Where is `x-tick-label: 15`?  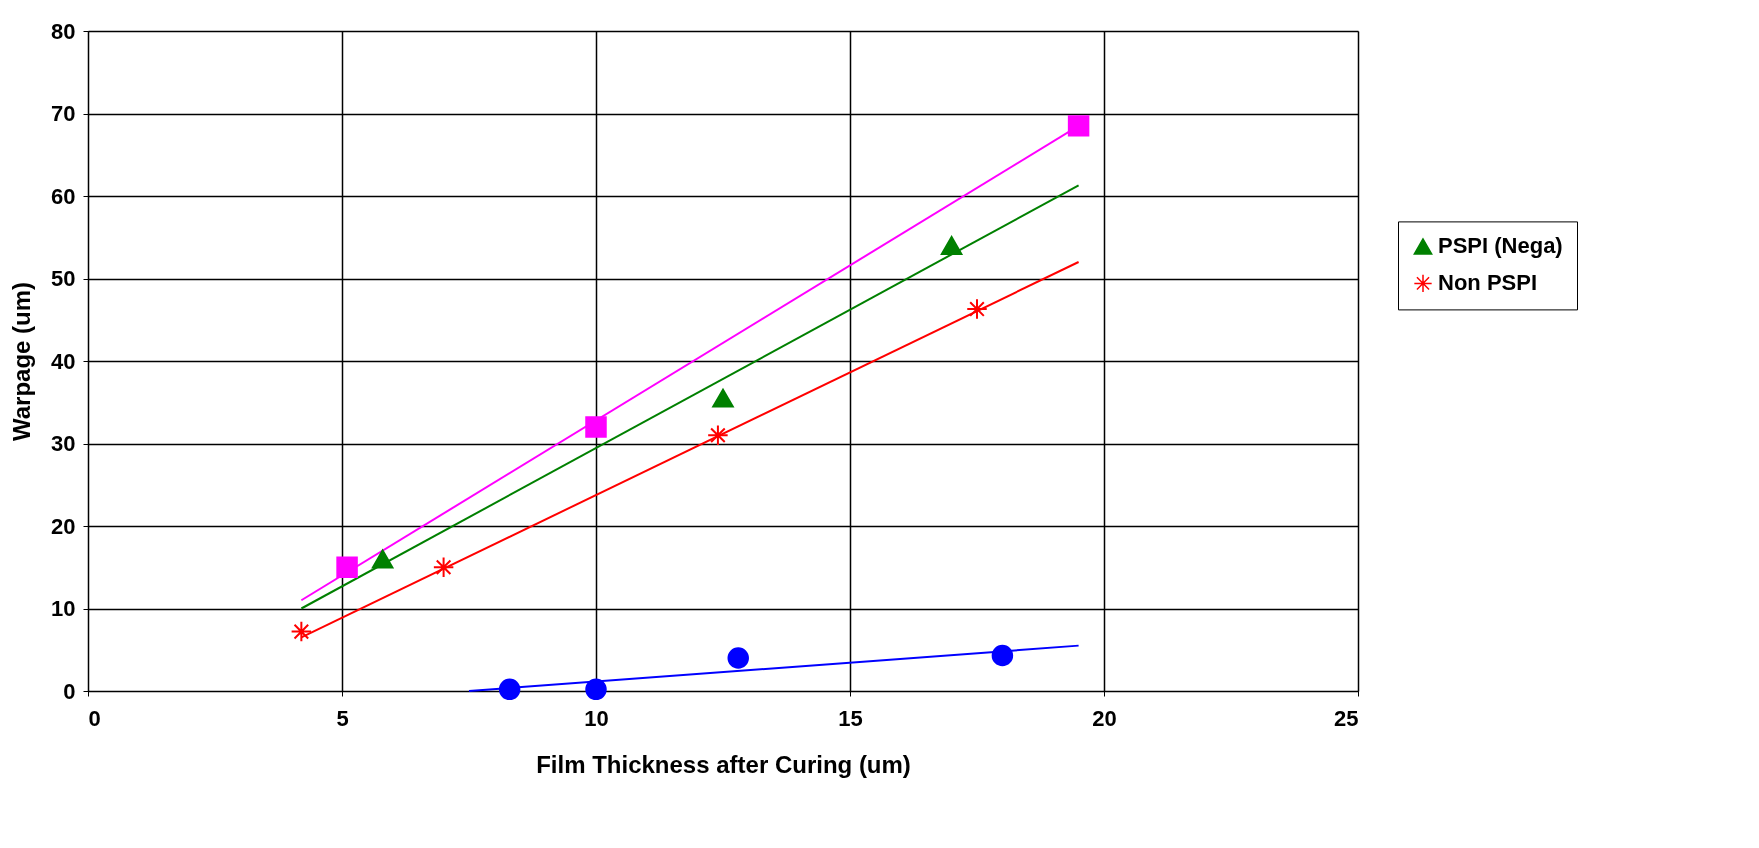 x-tick-label: 15 is located at coordinates (850, 718).